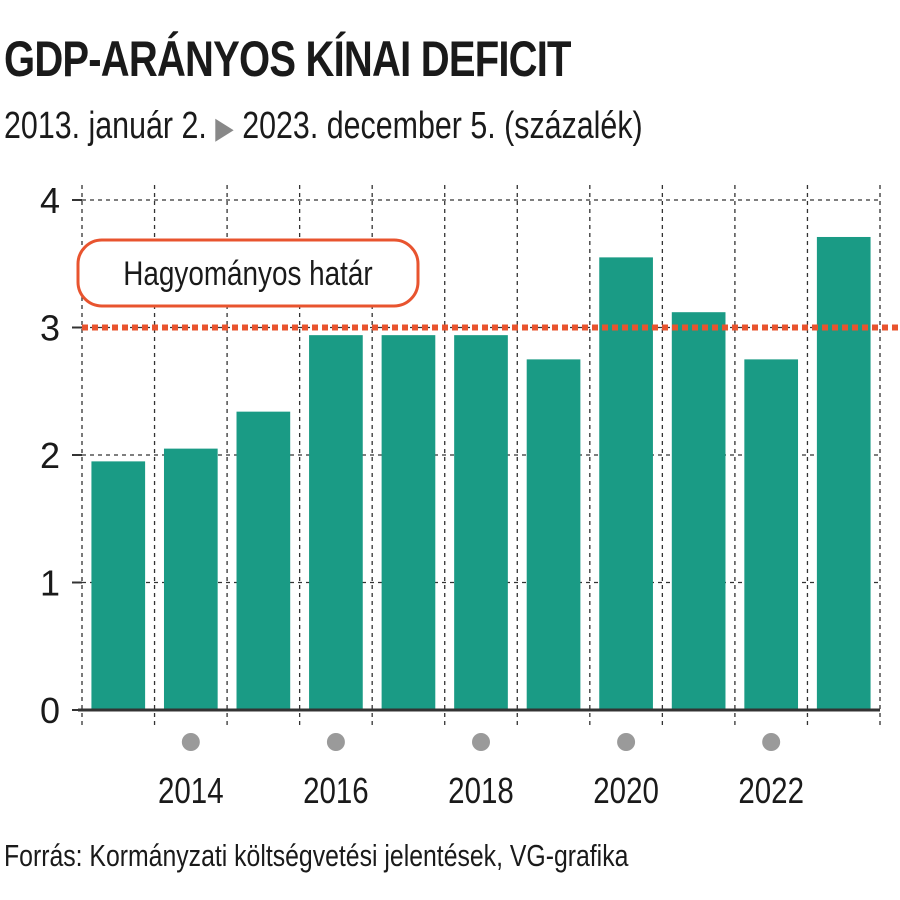 This screenshot has width=900, height=900. I want to click on threshold-label: Hagyományos határ, so click(247, 273).